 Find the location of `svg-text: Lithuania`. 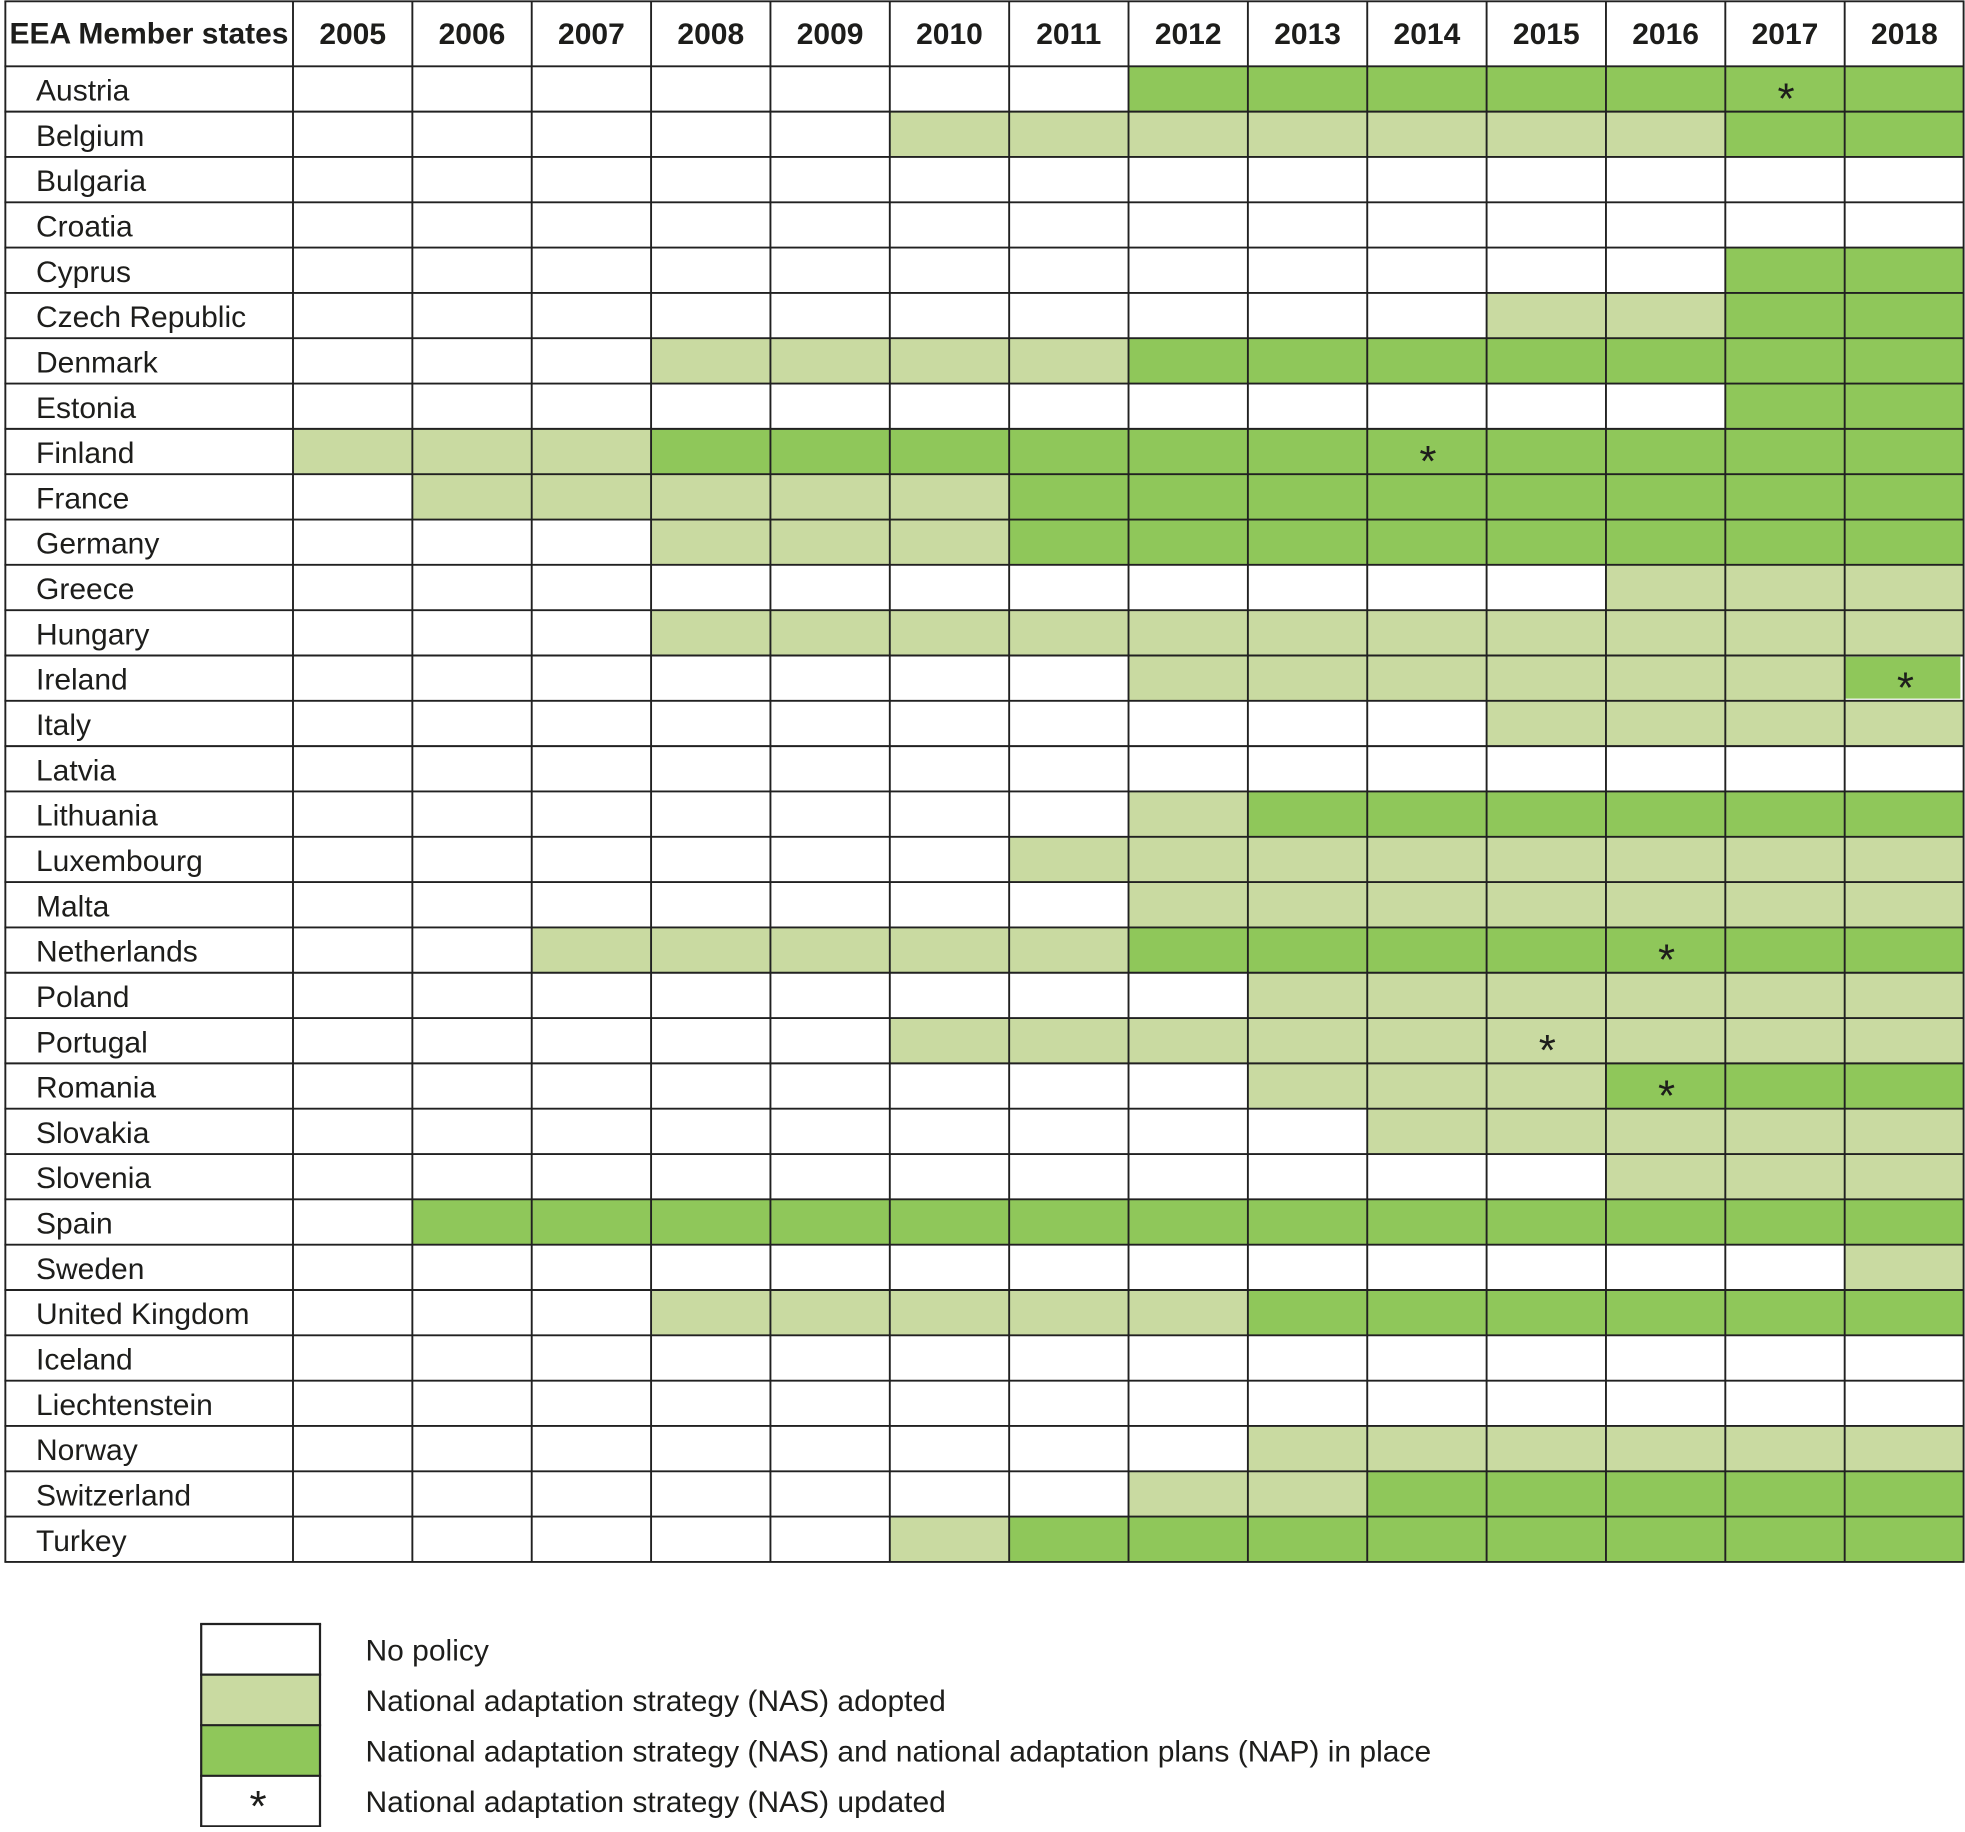

svg-text: Lithuania is located at coordinates (97, 816).